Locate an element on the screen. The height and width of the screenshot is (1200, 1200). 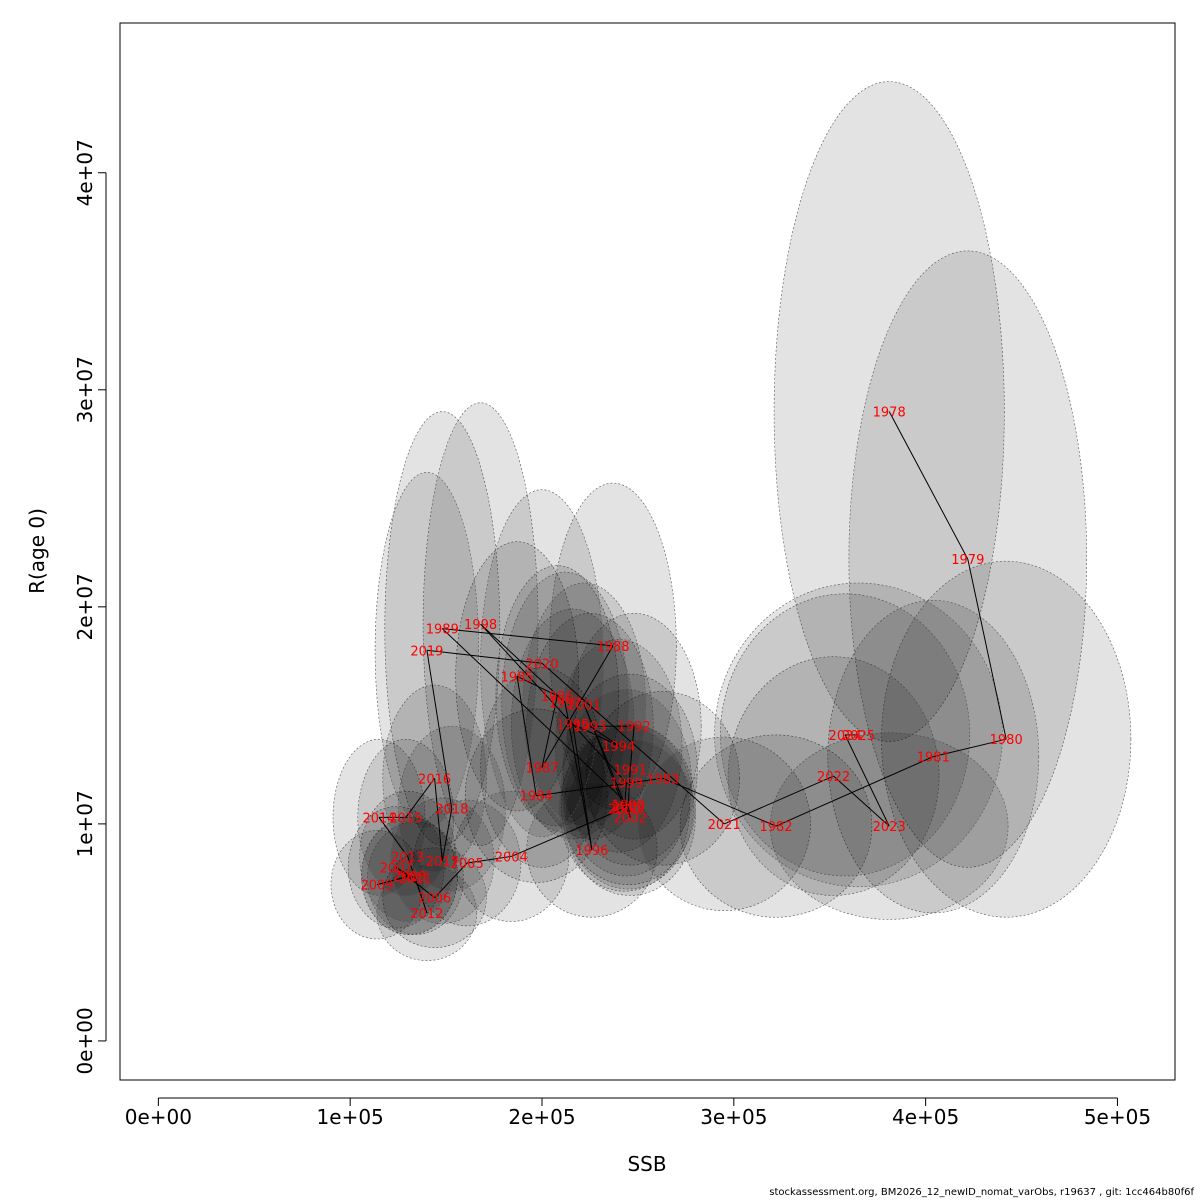
year-label-2005: 2005 is located at coordinates (467, 864).